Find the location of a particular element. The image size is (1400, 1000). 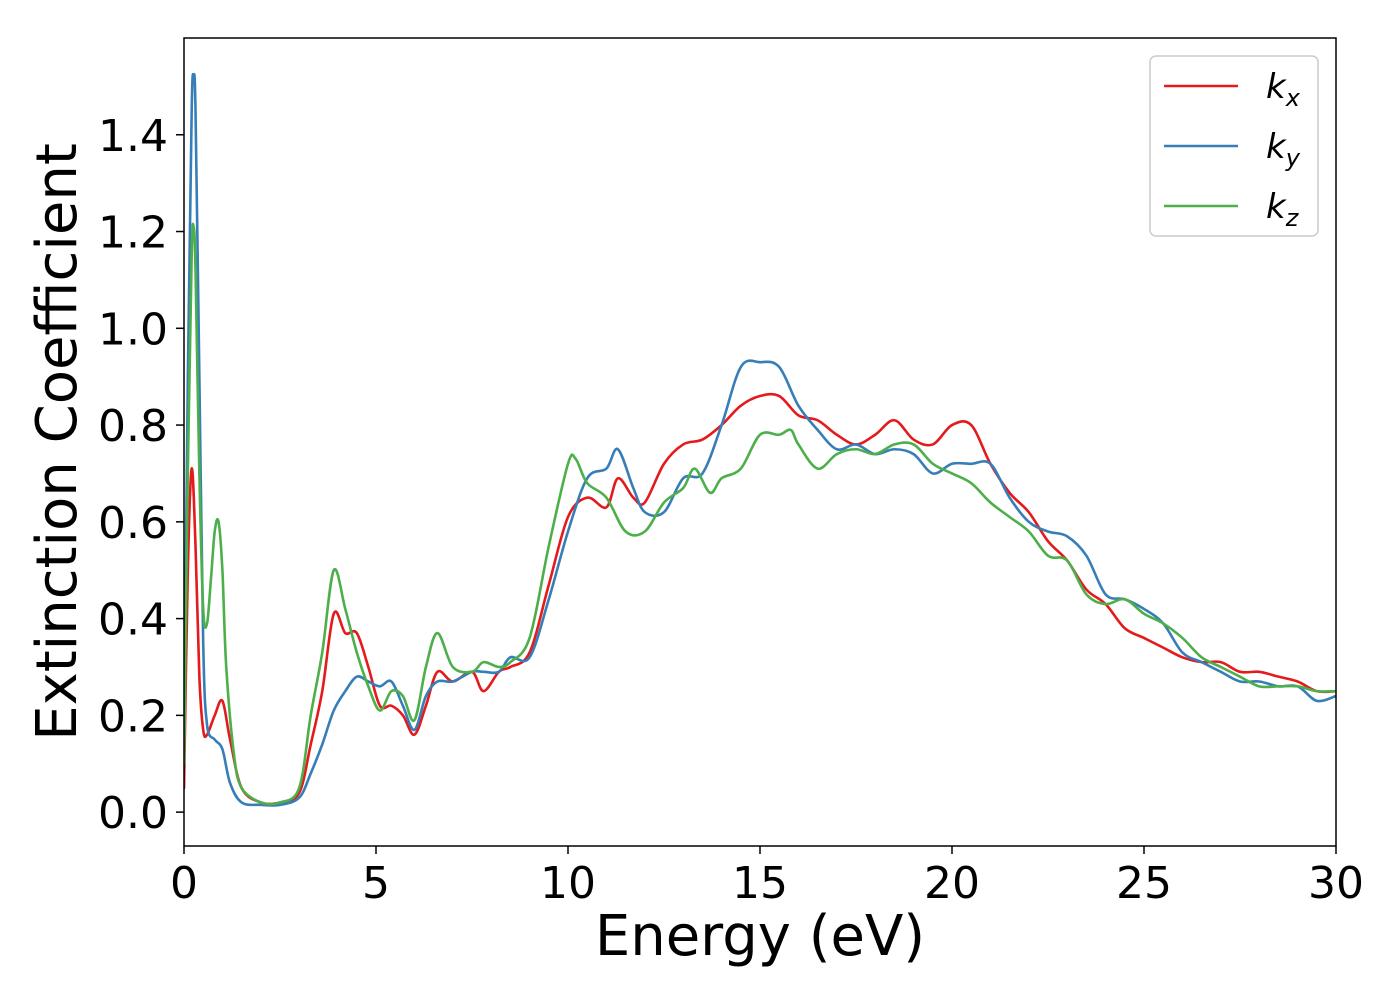

legend: kx ky kz is located at coordinates (1234, 146).